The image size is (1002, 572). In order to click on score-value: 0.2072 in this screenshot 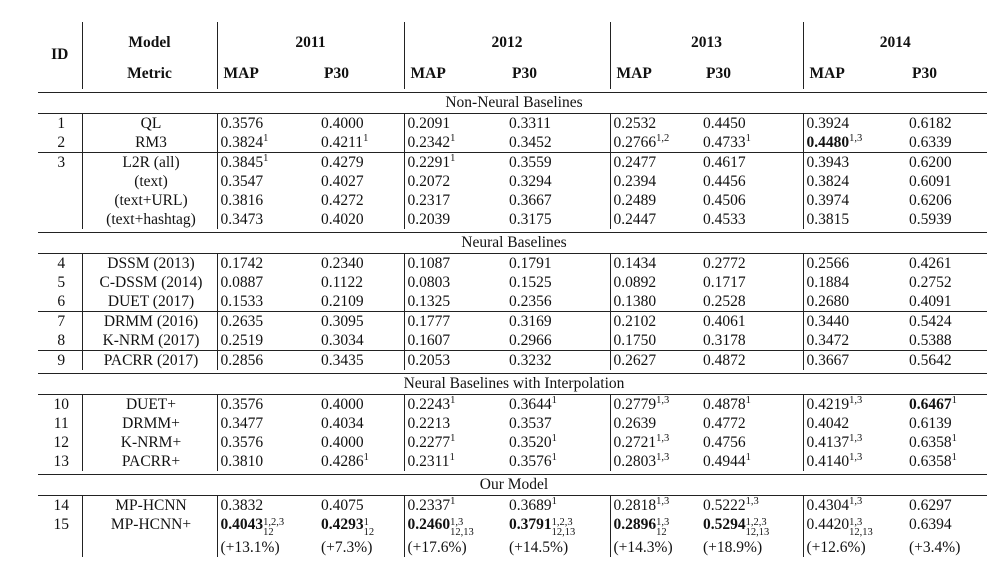, I will do `click(429, 181)`.